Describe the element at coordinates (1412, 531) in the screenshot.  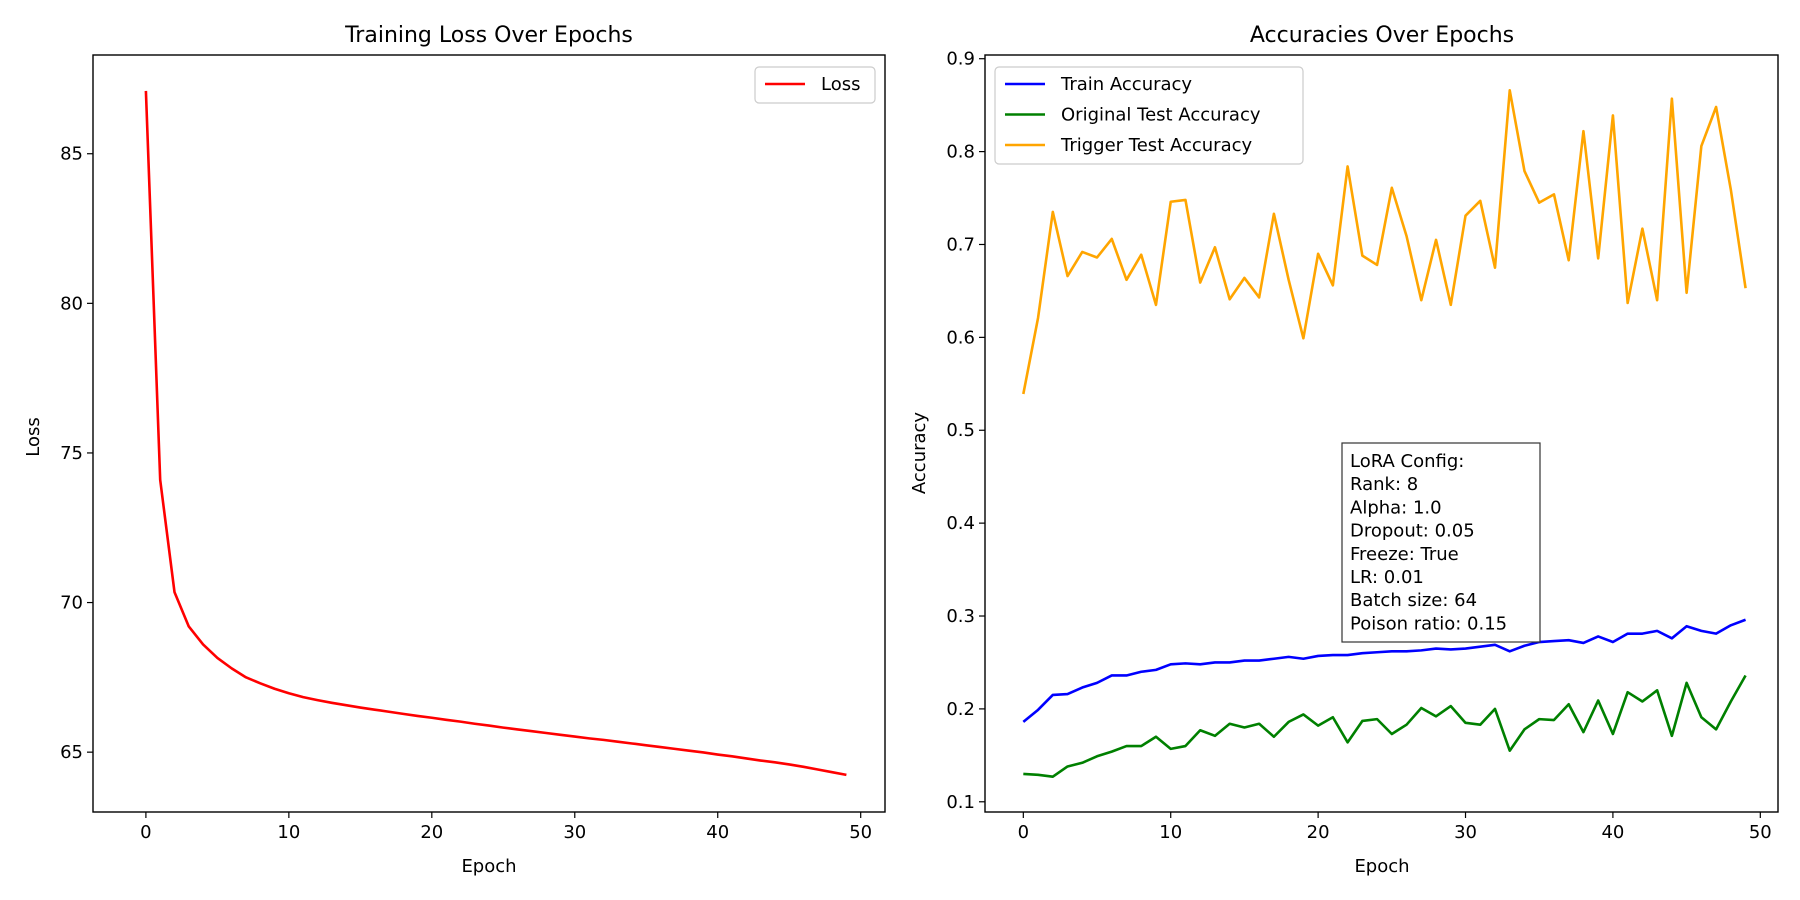
I see `lora-config-line-3: Dropout: 0.05` at that location.